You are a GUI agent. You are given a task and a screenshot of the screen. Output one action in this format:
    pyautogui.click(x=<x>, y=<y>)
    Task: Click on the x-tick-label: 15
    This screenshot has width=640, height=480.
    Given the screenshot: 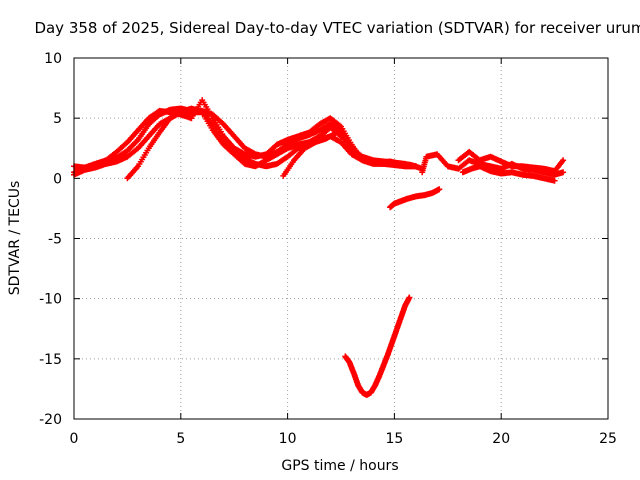 What is the action you would take?
    pyautogui.click(x=394, y=439)
    